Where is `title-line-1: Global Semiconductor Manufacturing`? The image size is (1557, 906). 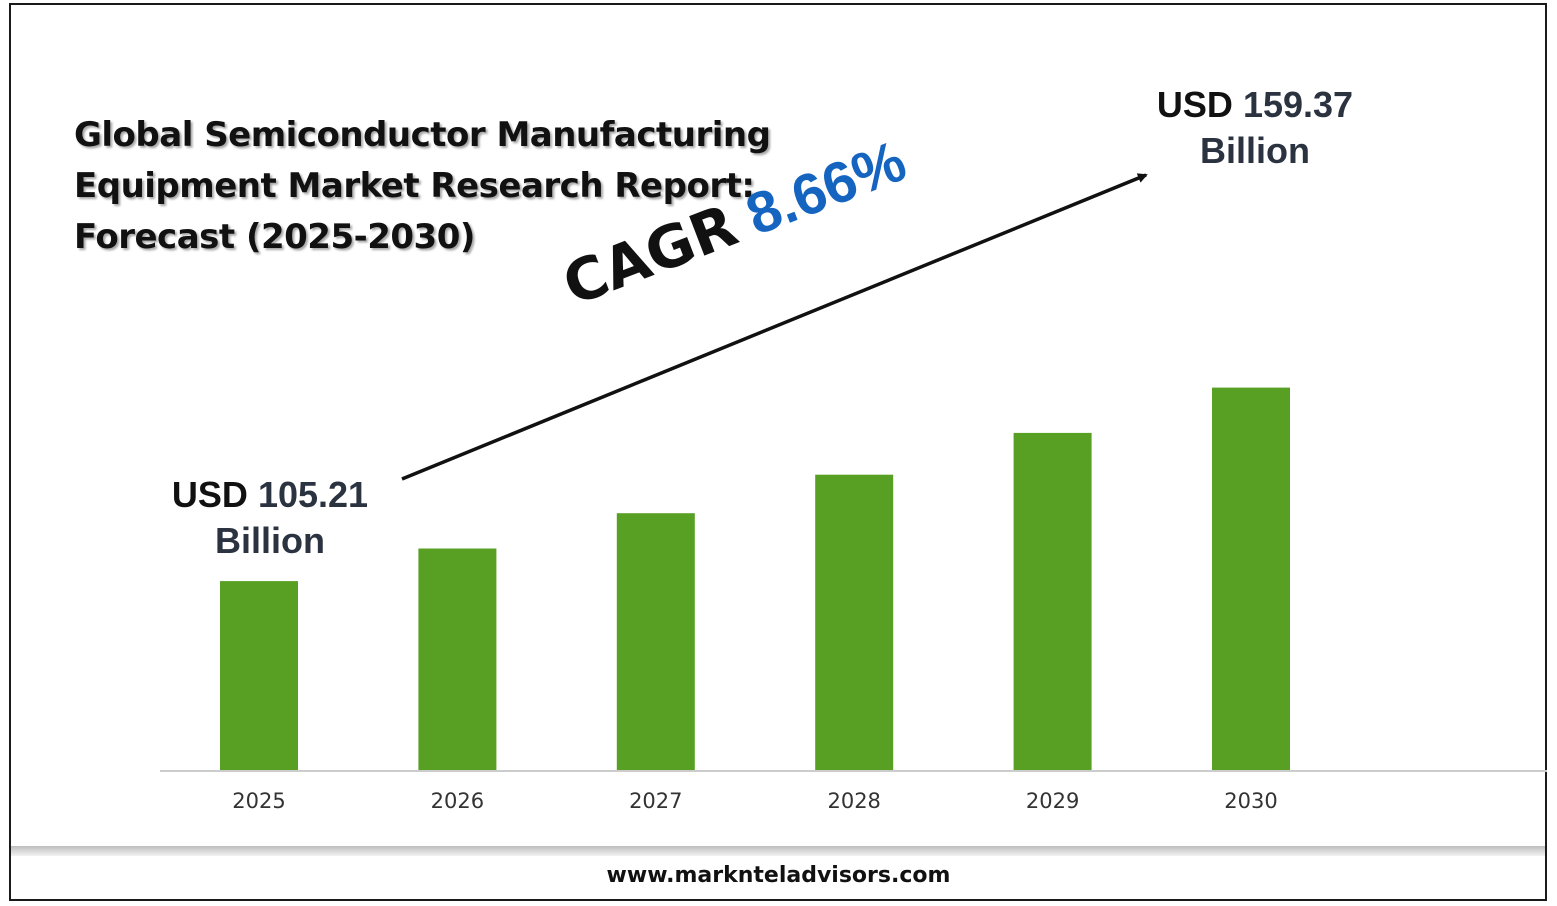 title-line-1: Global Semiconductor Manufacturing is located at coordinates (422, 135).